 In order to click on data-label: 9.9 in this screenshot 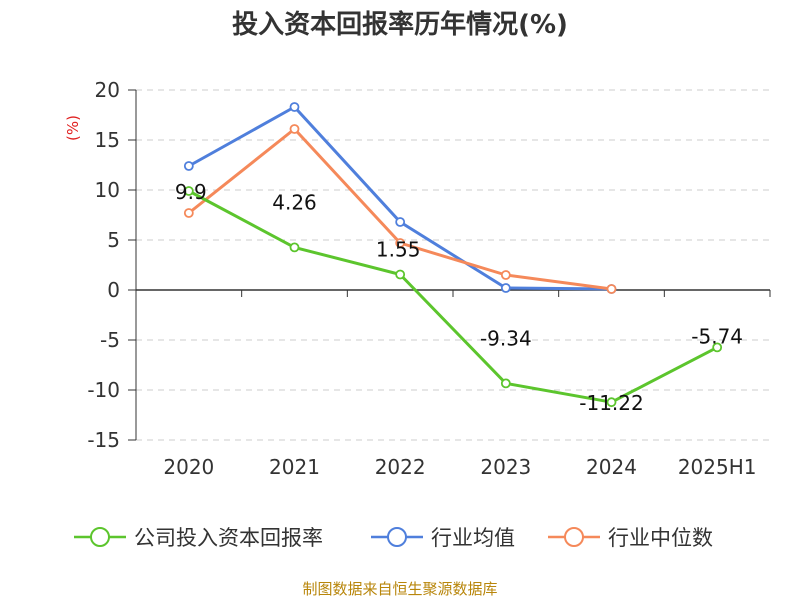, I will do `click(191, 192)`.